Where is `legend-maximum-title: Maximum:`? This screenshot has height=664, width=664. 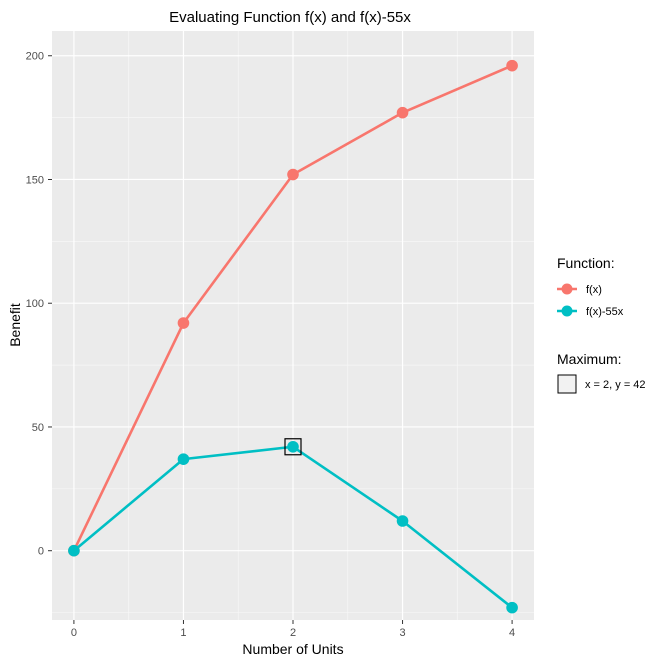 legend-maximum-title: Maximum: is located at coordinates (589, 359).